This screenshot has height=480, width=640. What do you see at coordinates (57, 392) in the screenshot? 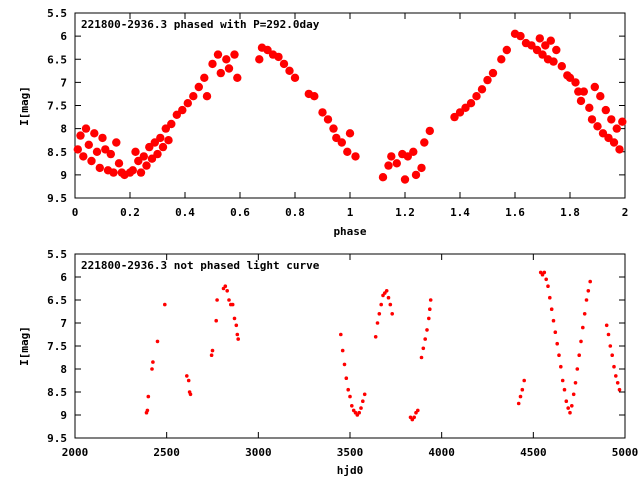
I see `y-tick-label: 8.5` at bounding box center [57, 392].